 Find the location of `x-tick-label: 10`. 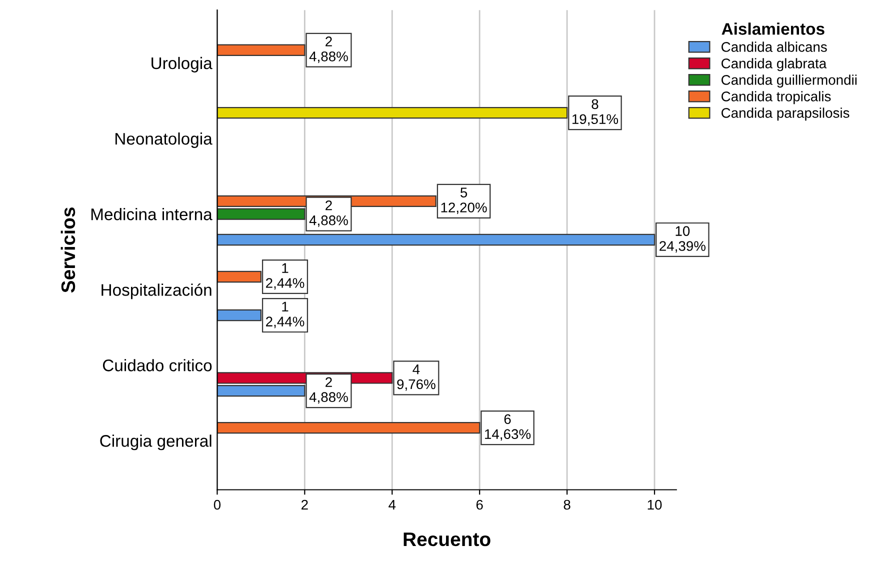

x-tick-label: 10 is located at coordinates (655, 505).